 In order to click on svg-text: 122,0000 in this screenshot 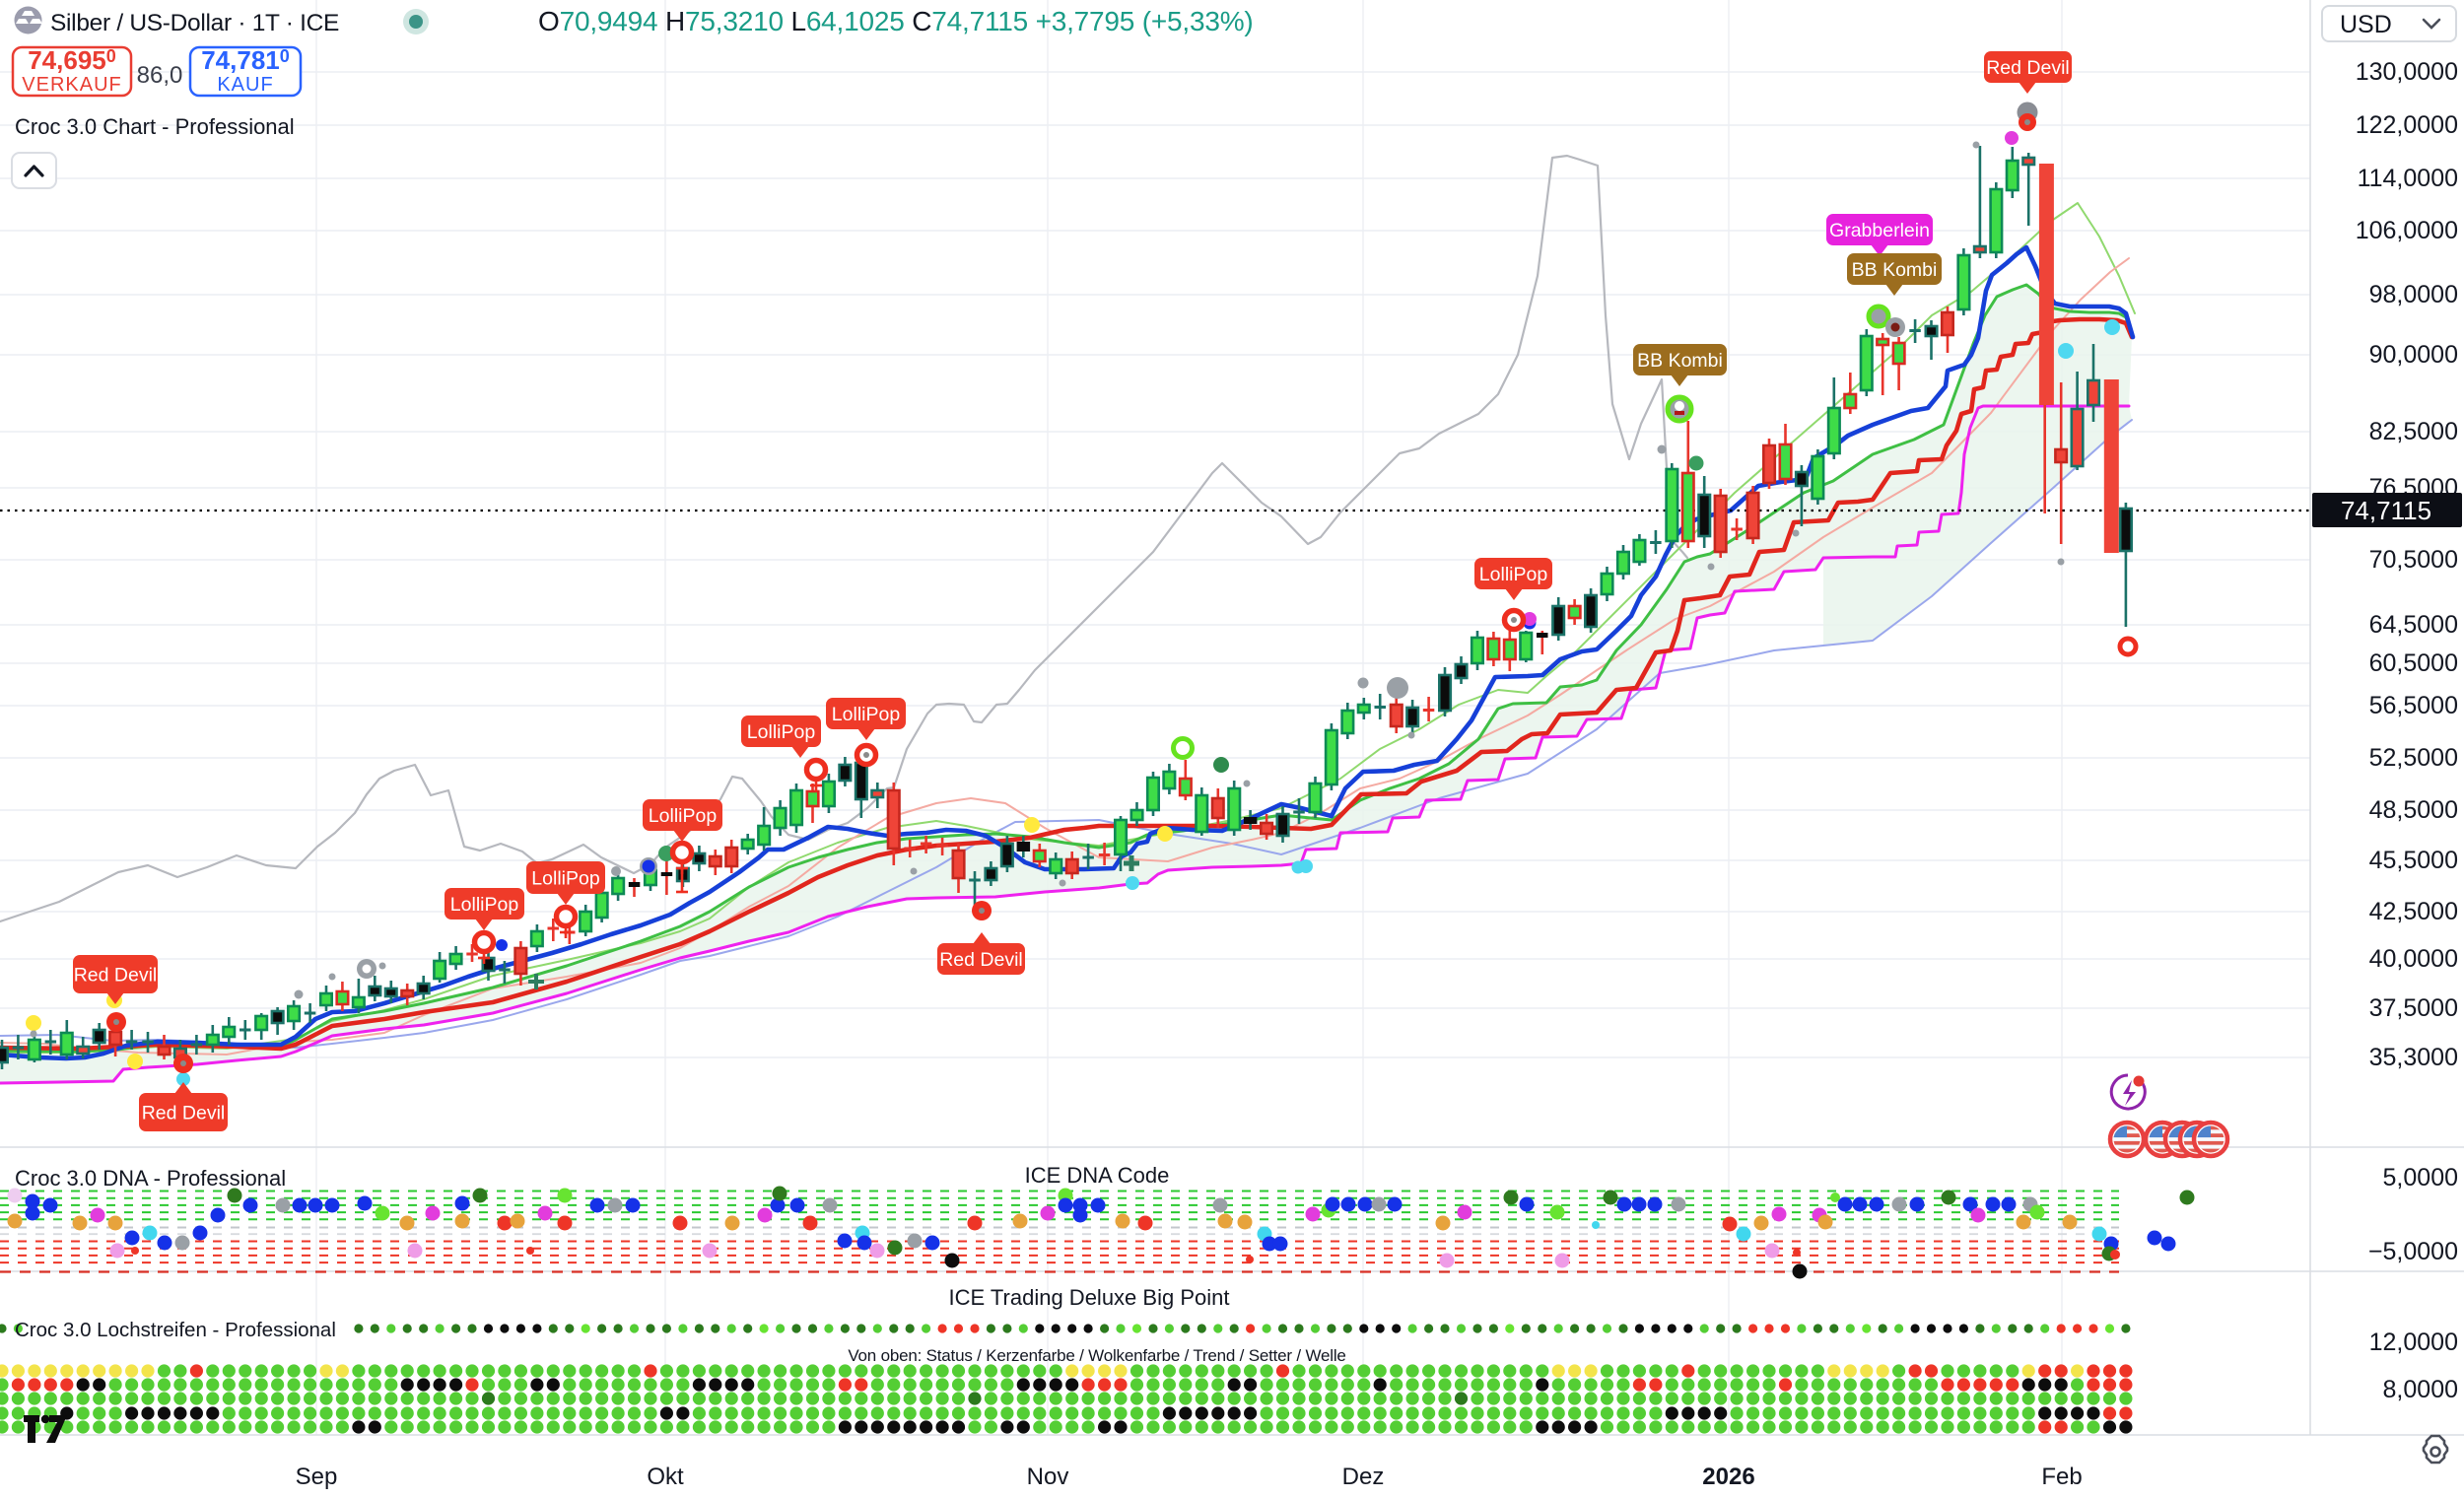, I will do `click(2407, 125)`.